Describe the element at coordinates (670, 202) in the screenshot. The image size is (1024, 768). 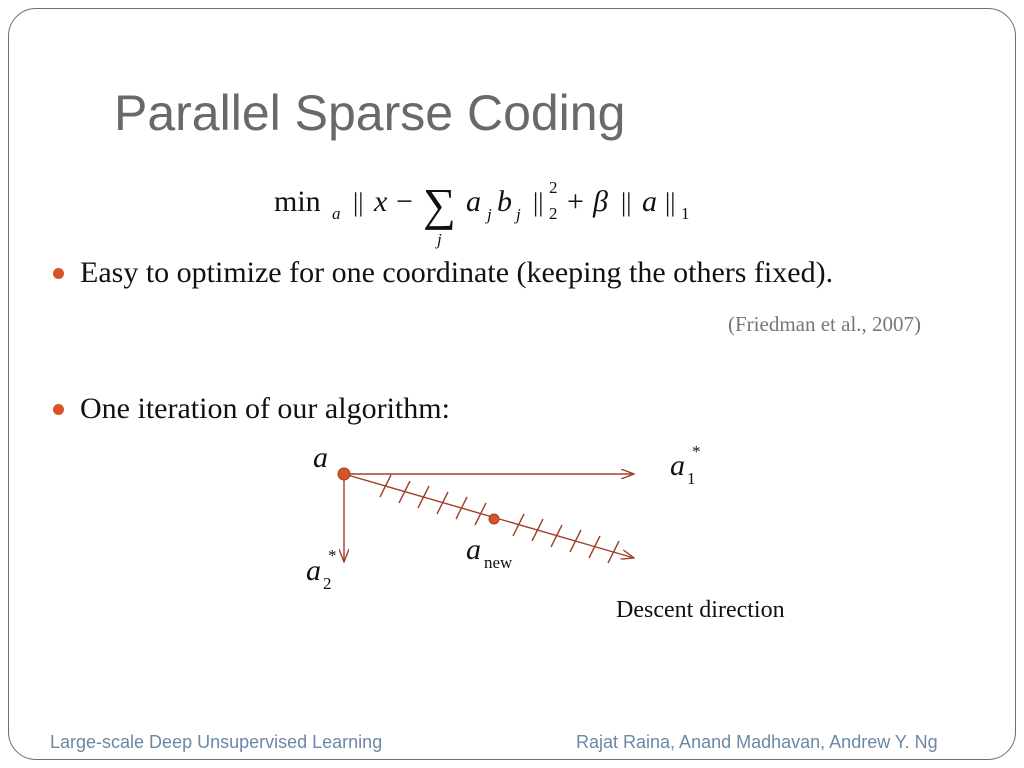
I see `eq-norm2-close: ||` at that location.